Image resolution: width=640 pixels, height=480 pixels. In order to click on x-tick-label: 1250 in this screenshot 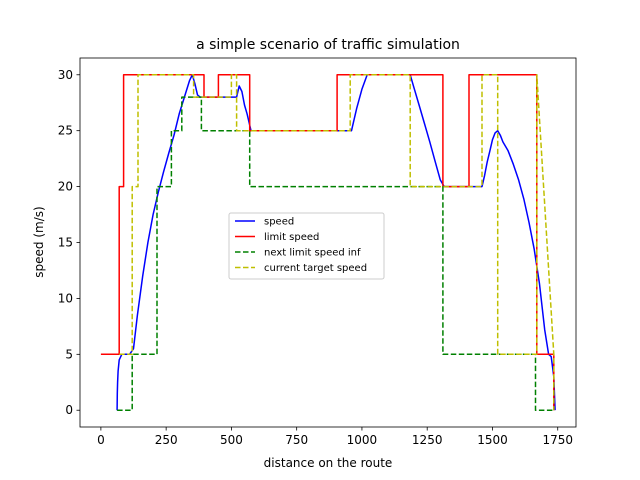, I will do `click(427, 440)`.